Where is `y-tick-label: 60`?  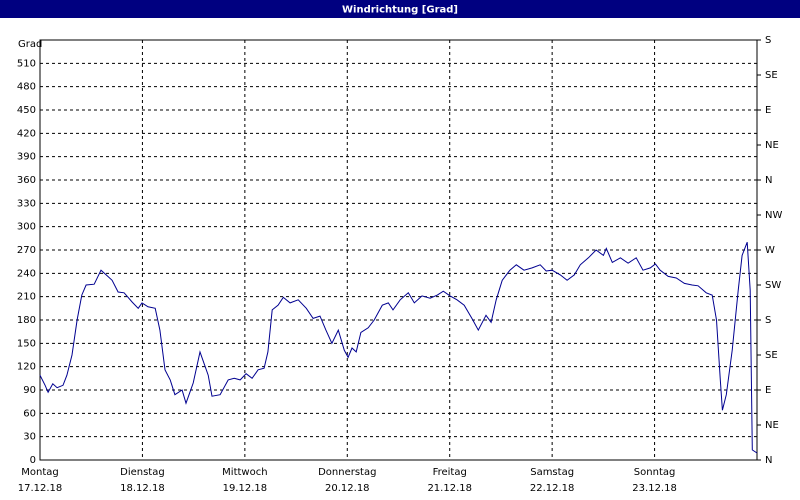
y-tick-label: 60 is located at coordinates (29, 413).